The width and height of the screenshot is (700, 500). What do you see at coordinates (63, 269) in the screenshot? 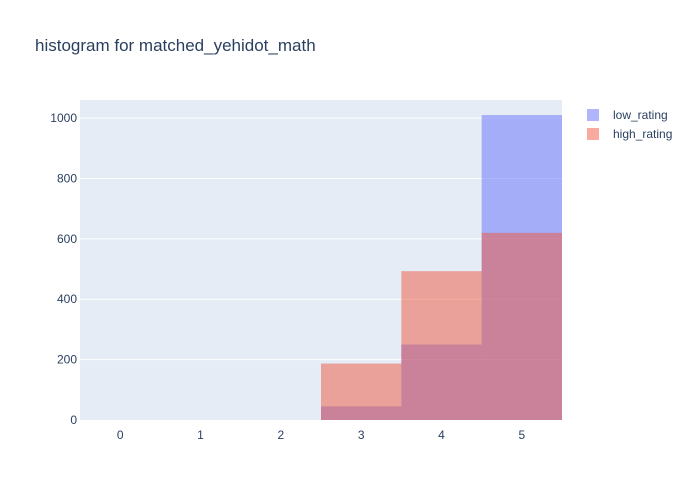
I see `y-axis: 0 200 400 600 800 1000` at bounding box center [63, 269].